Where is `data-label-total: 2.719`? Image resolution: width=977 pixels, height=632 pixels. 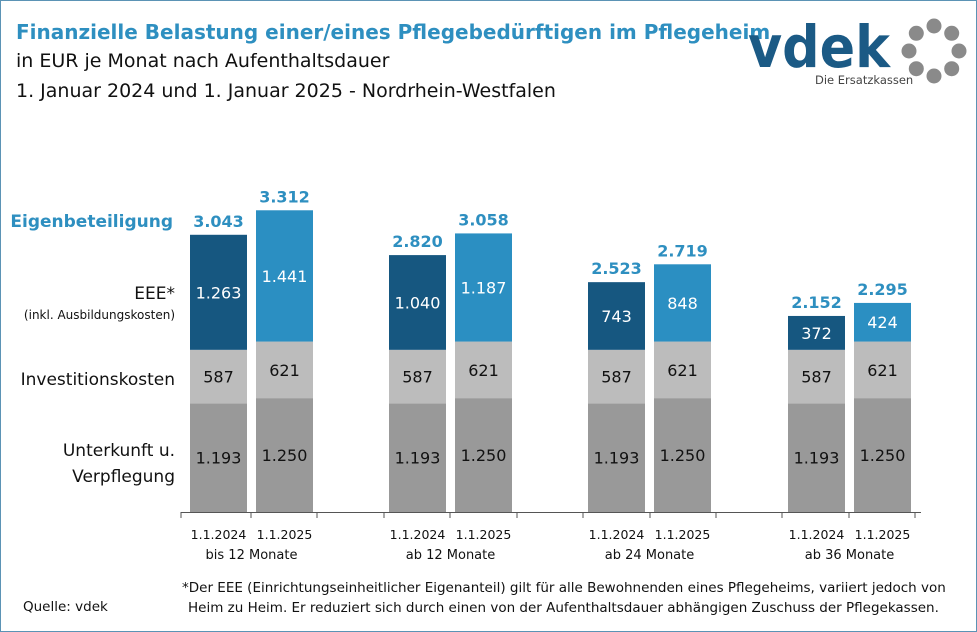
data-label-total: 2.719 is located at coordinates (682, 250).